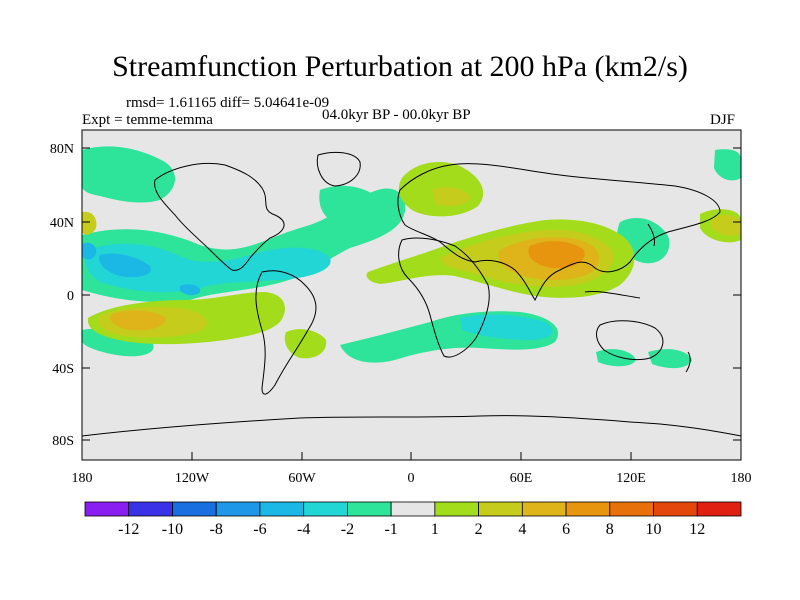 The height and width of the screenshot is (600, 800). What do you see at coordinates (521, 478) in the screenshot?
I see `lon-label: 60E` at bounding box center [521, 478].